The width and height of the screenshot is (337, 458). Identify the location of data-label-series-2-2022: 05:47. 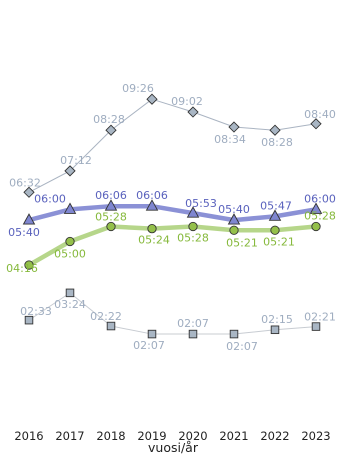
(276, 205).